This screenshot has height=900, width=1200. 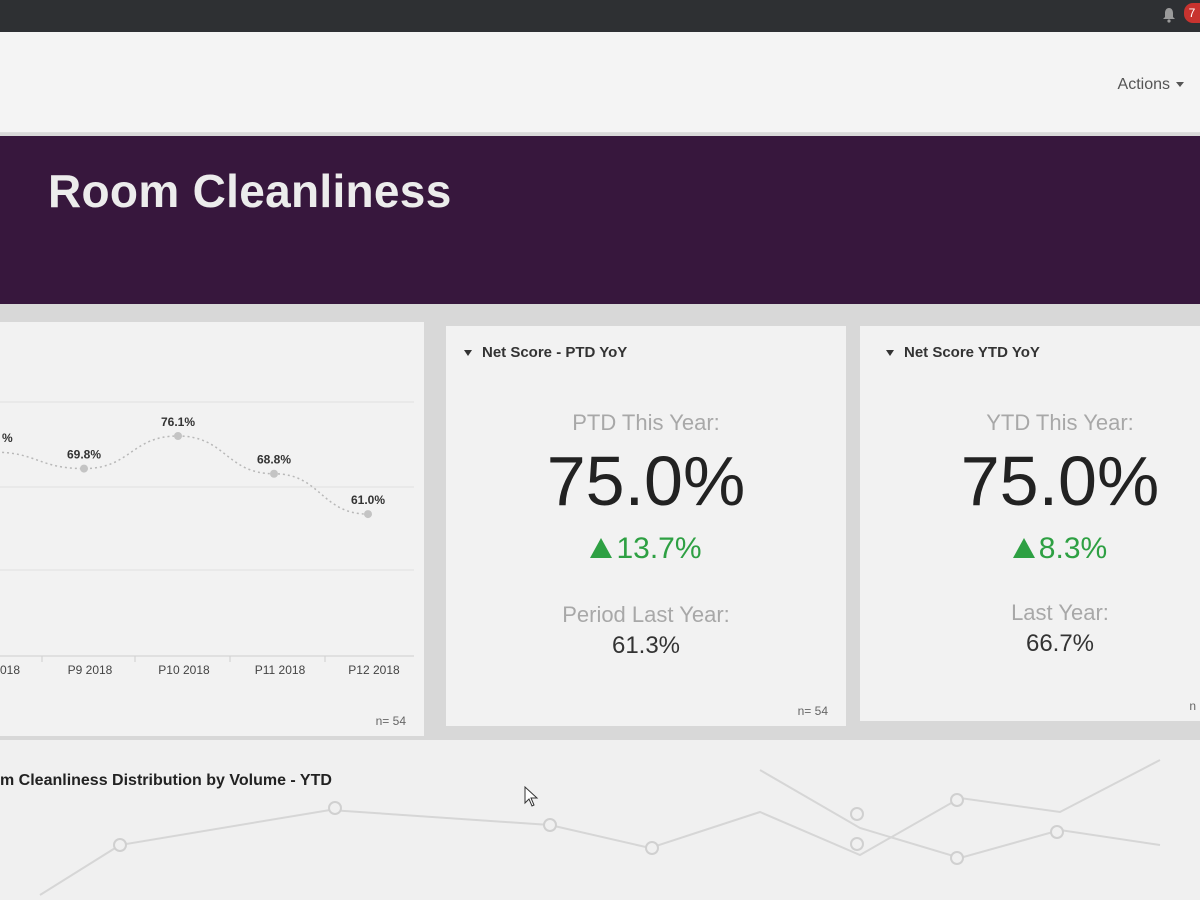 What do you see at coordinates (274, 460) in the screenshot?
I see `trend-data-label: 68.8%` at bounding box center [274, 460].